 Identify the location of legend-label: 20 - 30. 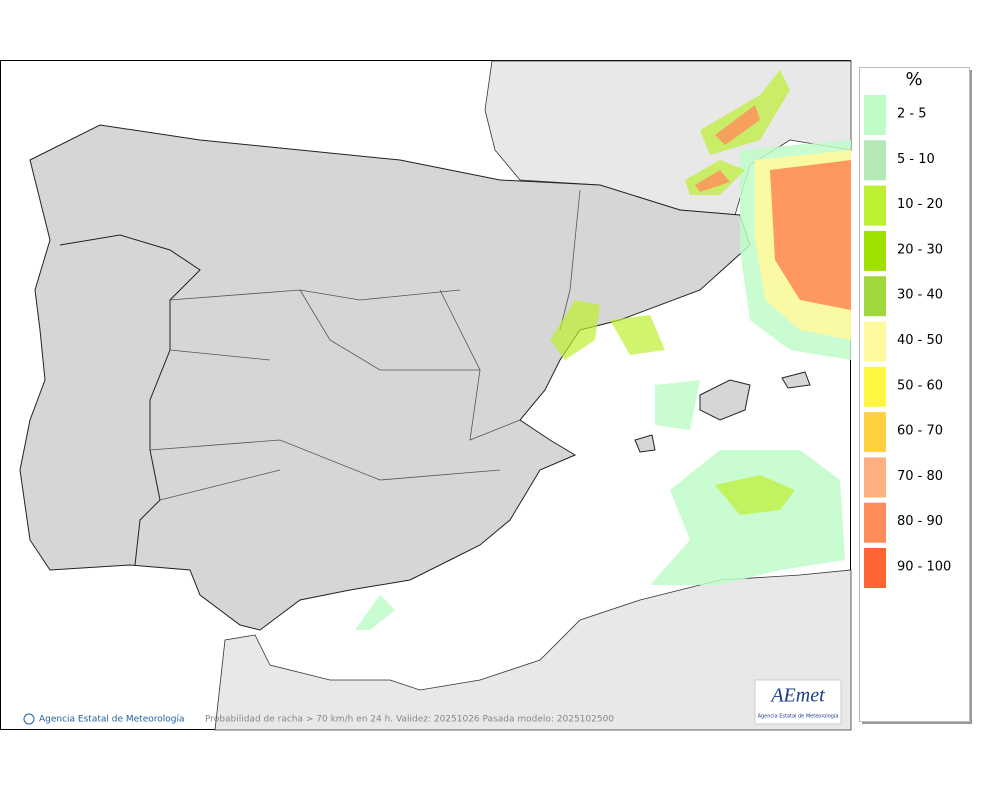
(920, 249).